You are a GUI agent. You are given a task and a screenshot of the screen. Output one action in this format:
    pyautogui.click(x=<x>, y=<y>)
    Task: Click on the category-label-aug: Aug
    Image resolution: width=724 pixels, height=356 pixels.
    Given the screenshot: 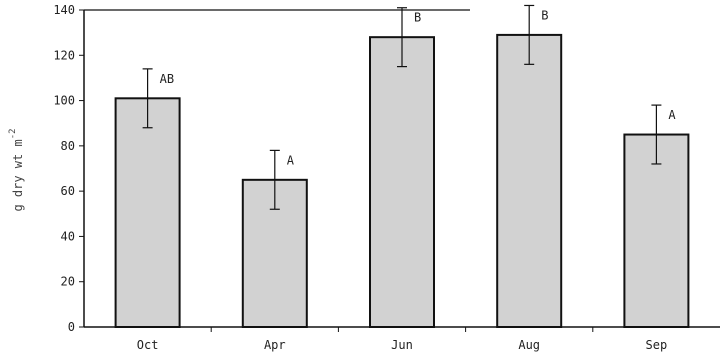 What is the action you would take?
    pyautogui.click(x=529, y=345)
    